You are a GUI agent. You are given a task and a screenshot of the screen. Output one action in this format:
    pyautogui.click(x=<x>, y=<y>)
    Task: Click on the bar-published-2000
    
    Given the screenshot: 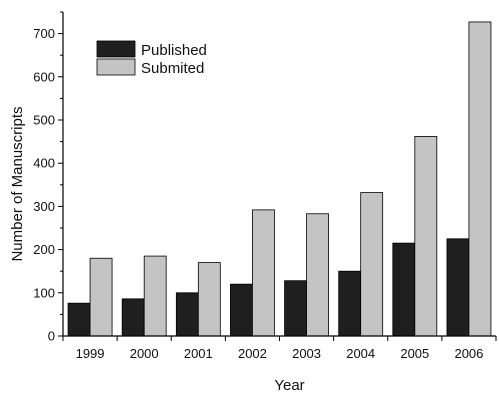 What is the action you would take?
    pyautogui.click(x=133, y=317)
    